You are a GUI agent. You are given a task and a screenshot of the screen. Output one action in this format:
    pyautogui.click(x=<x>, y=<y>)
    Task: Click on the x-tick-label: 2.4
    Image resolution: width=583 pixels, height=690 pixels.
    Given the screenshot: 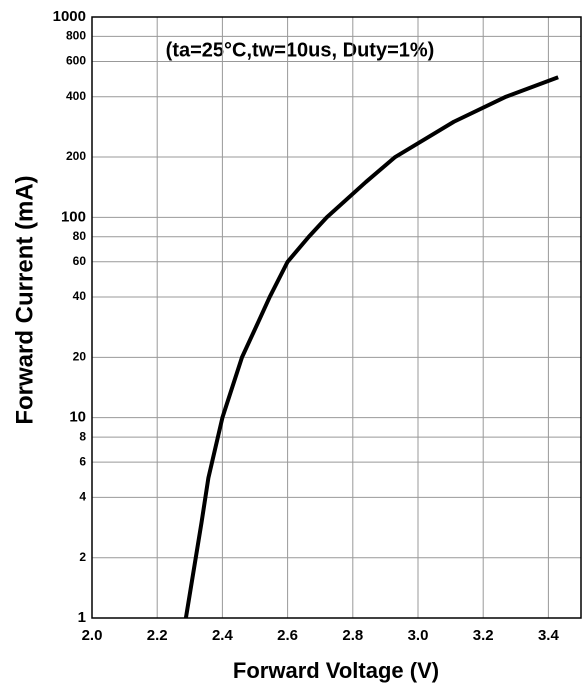 What is the action you would take?
    pyautogui.click(x=223, y=635)
    